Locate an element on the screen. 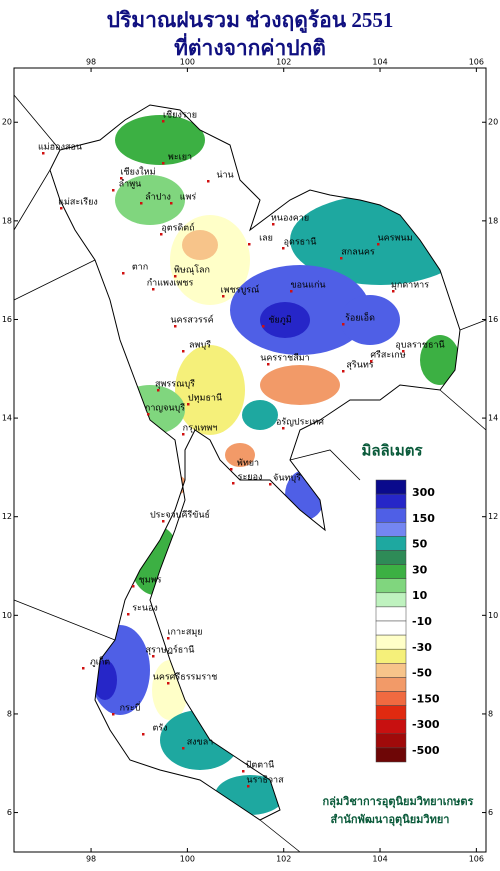 The height and width of the screenshot is (871, 500). legend-label: -30 is located at coordinates (422, 647).